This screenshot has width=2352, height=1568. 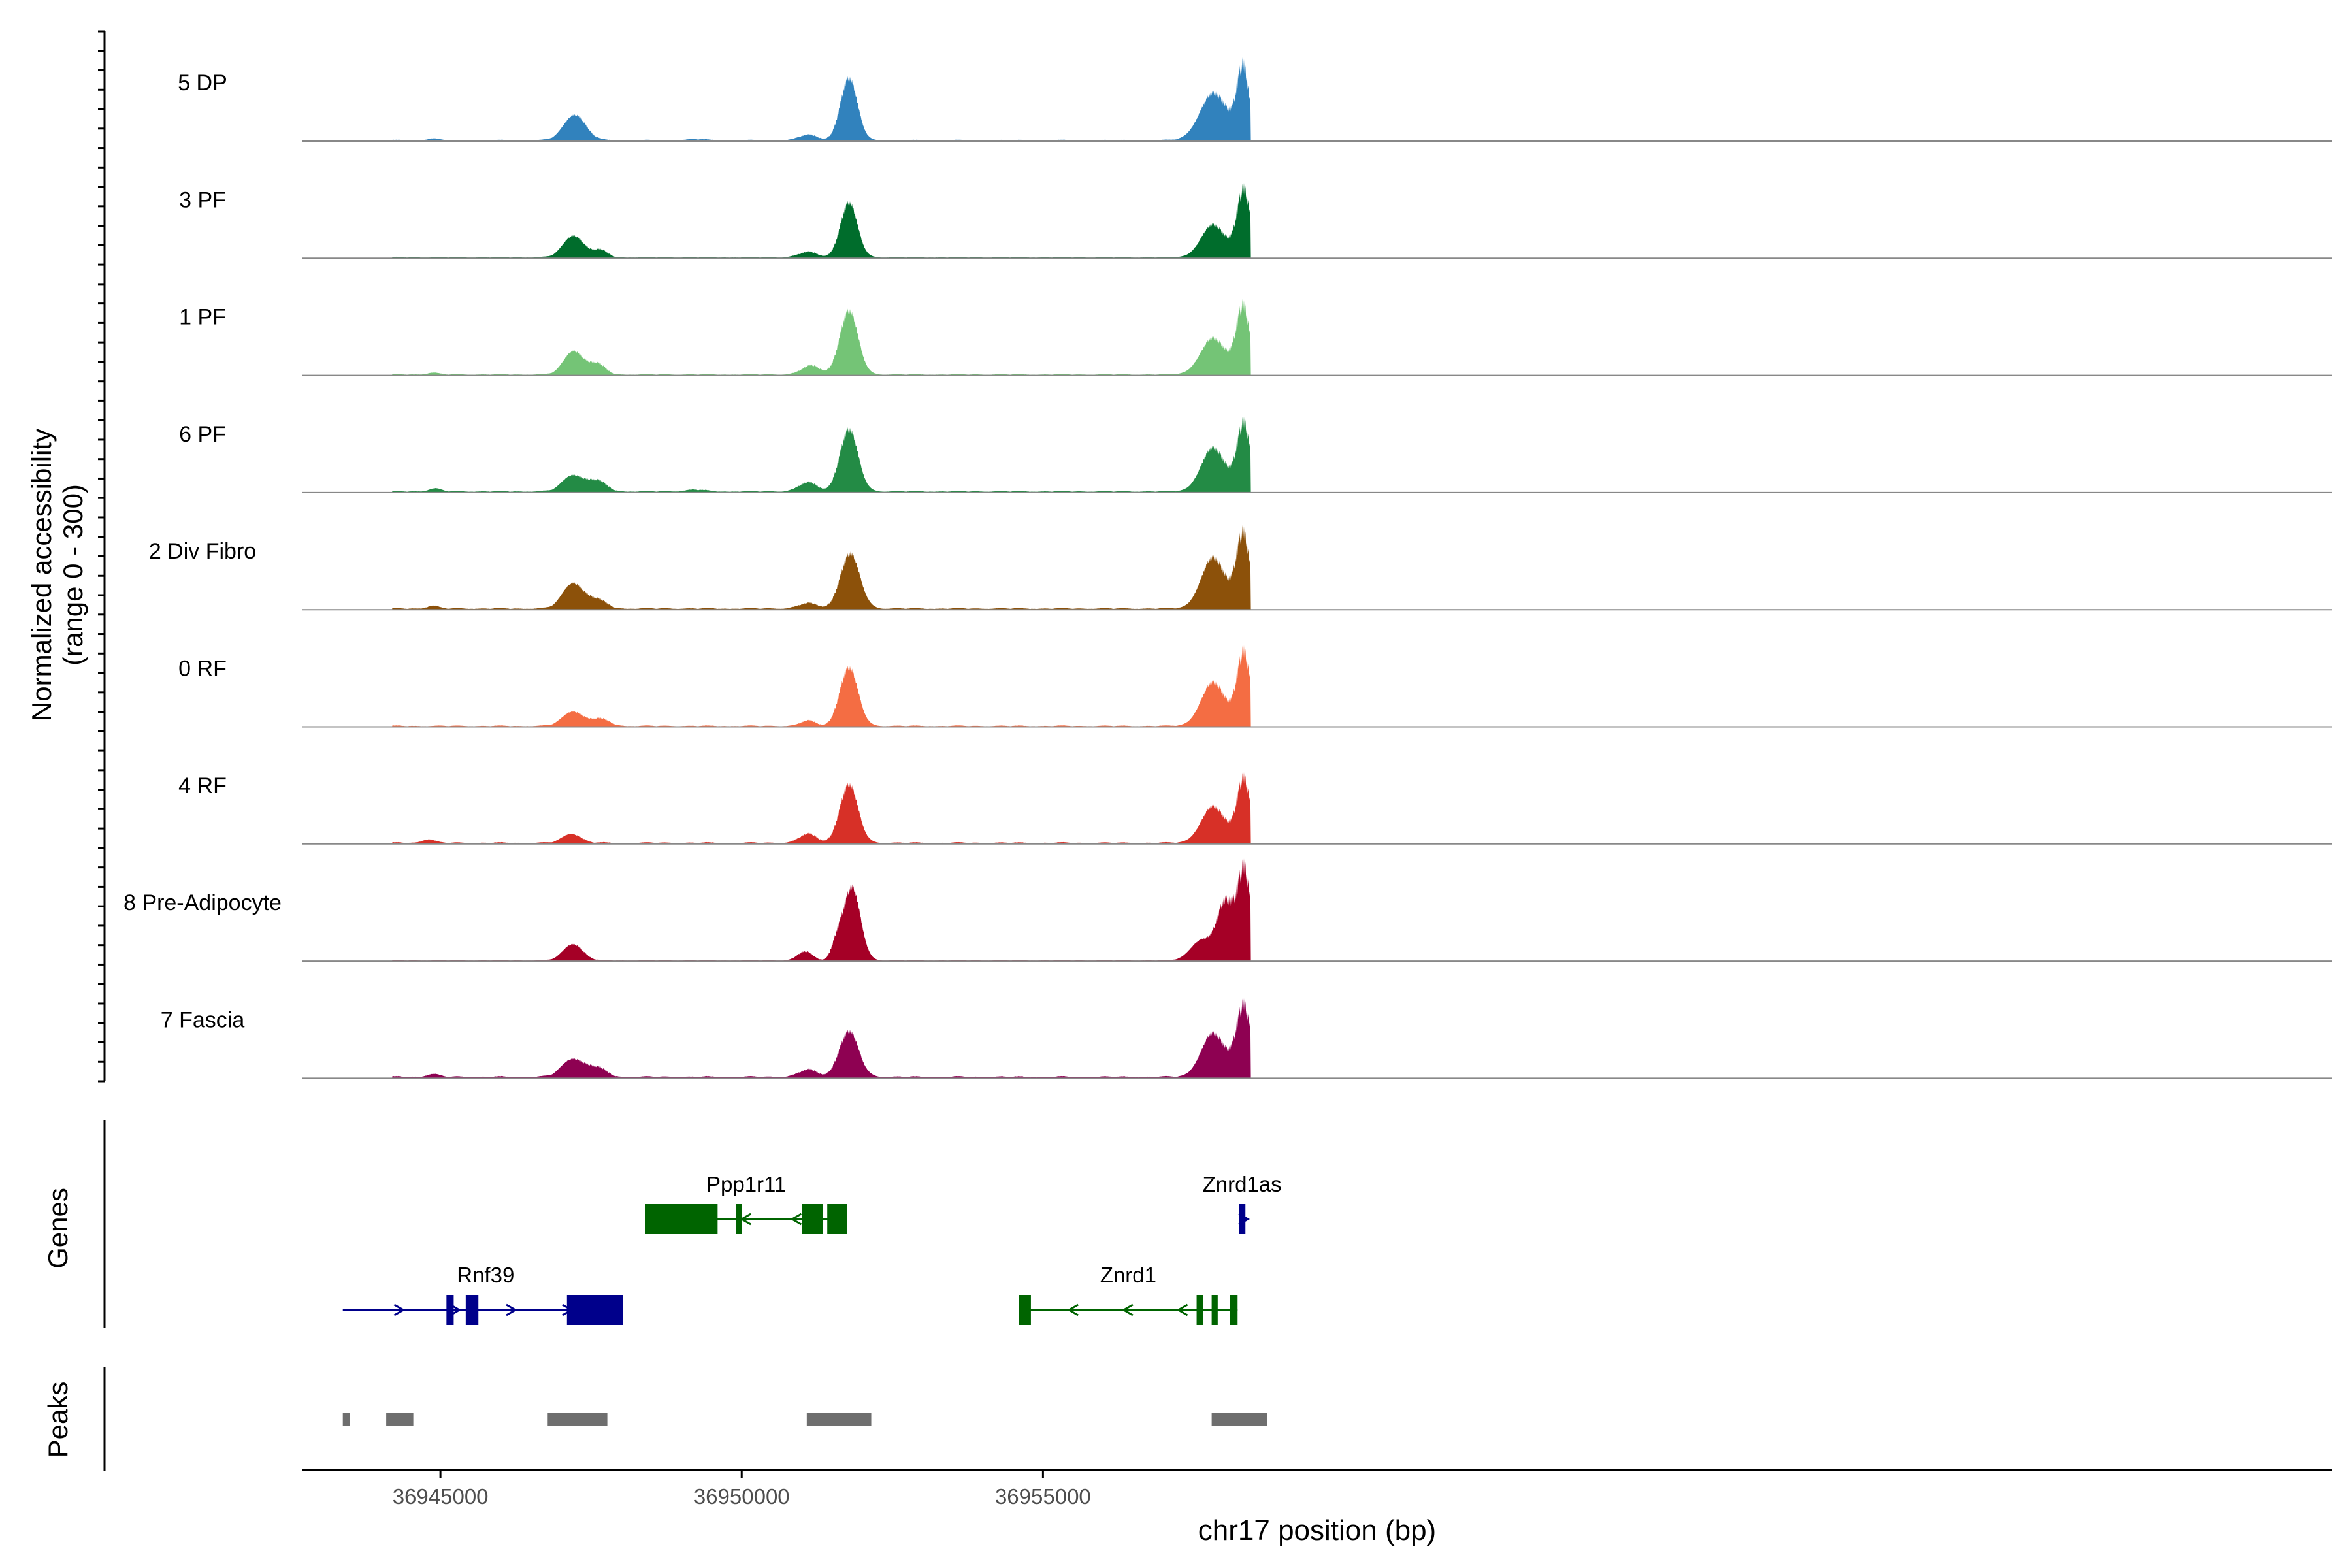 What do you see at coordinates (742, 1496) in the screenshot?
I see `x-tick-label: 36950000` at bounding box center [742, 1496].